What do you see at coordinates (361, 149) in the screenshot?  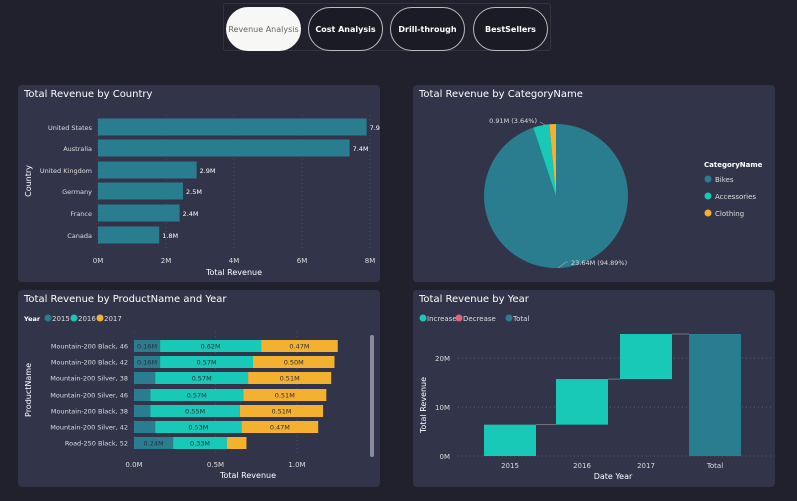 I see `data-label: 7.4M` at bounding box center [361, 149].